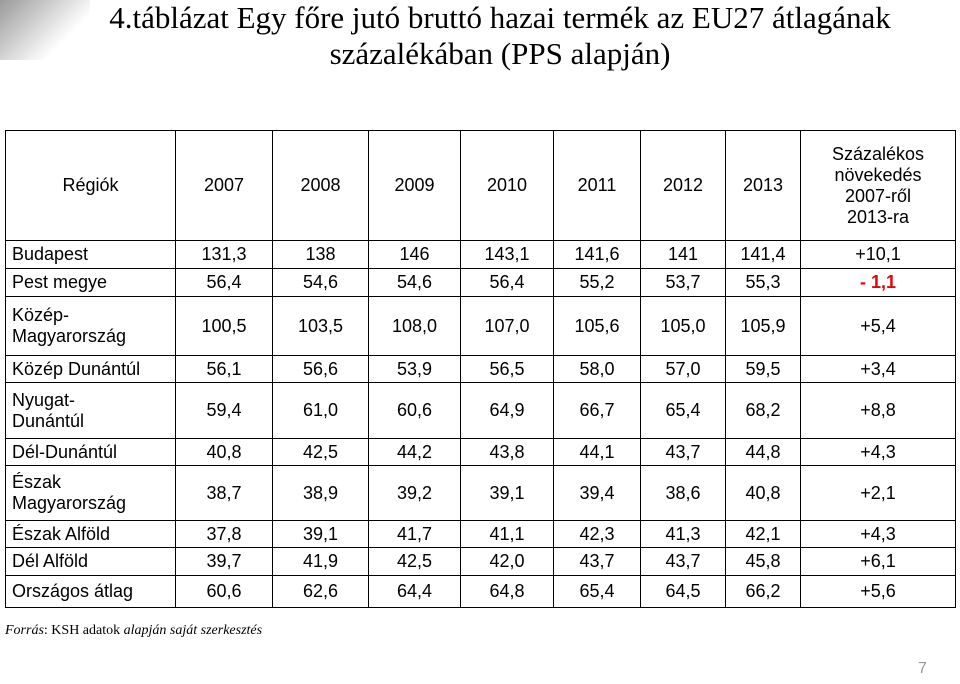 The height and width of the screenshot is (684, 960). I want to click on value-cell: 141,4, so click(763, 254).